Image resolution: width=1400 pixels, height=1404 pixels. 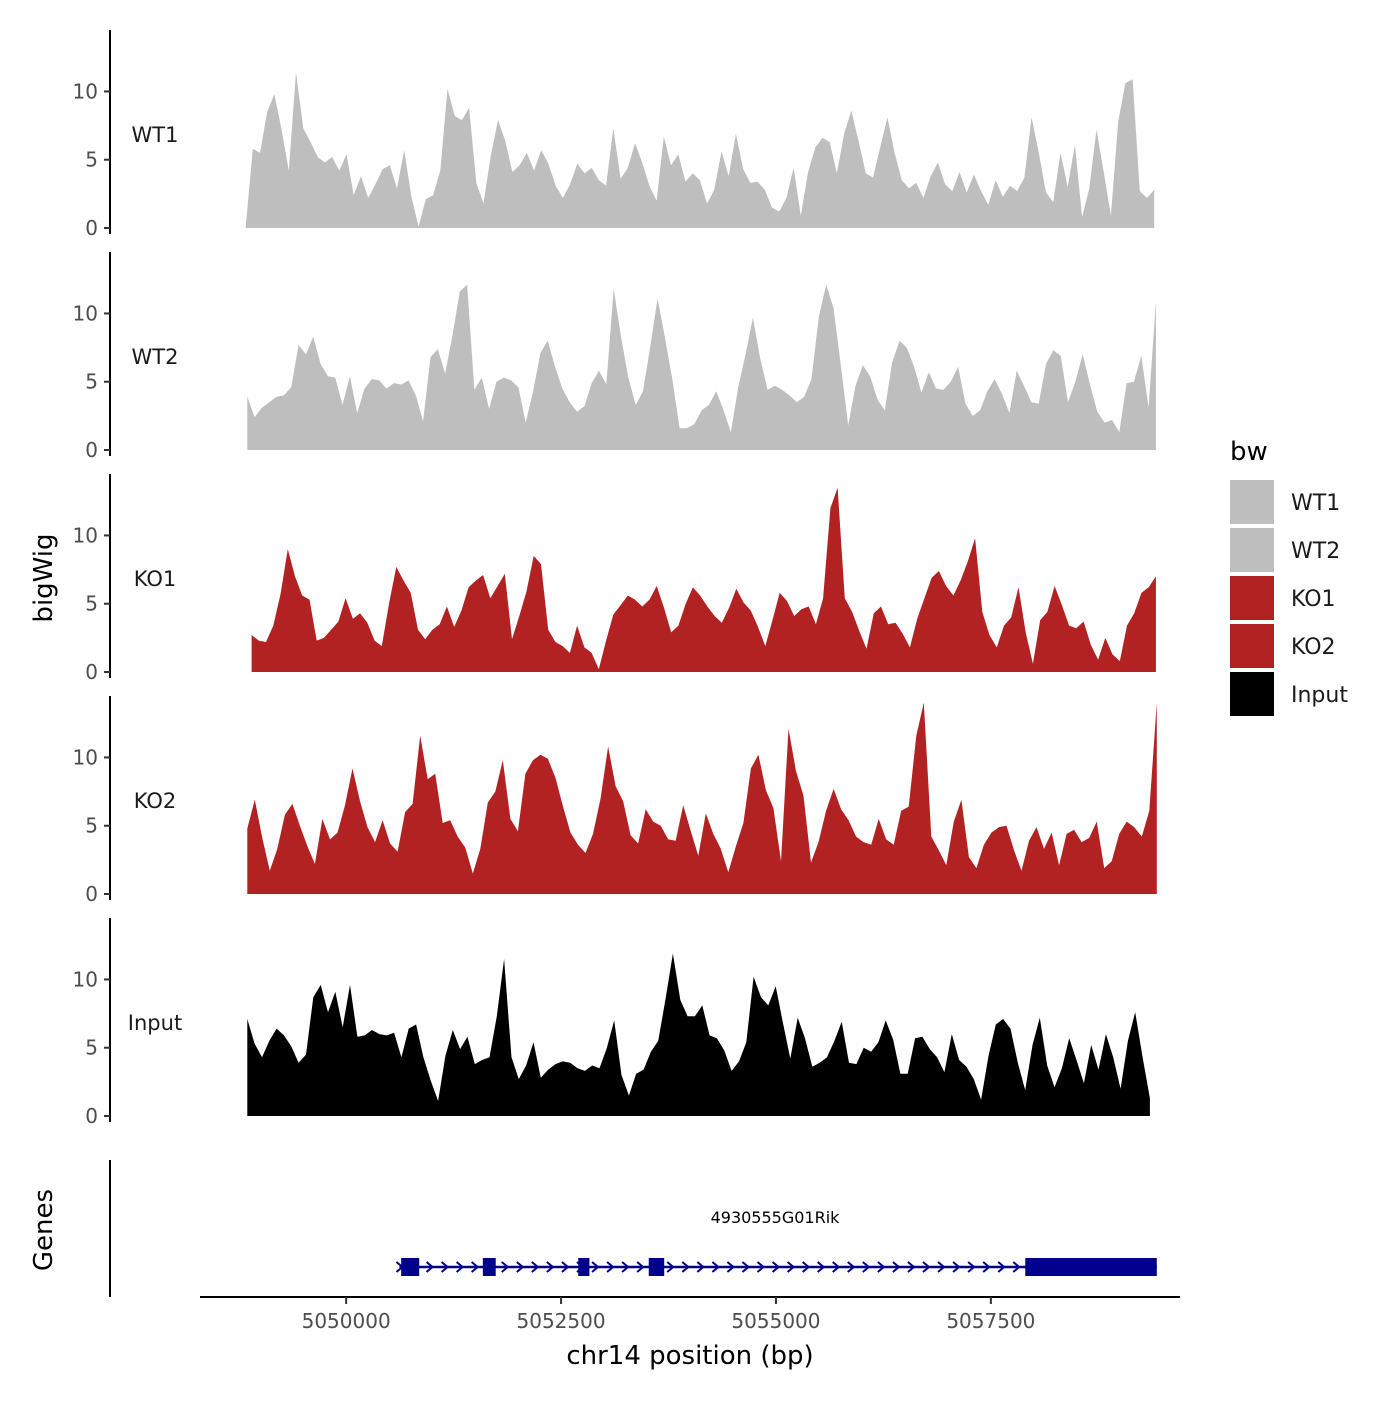 I want to click on area-wt2, so click(x=701, y=367).